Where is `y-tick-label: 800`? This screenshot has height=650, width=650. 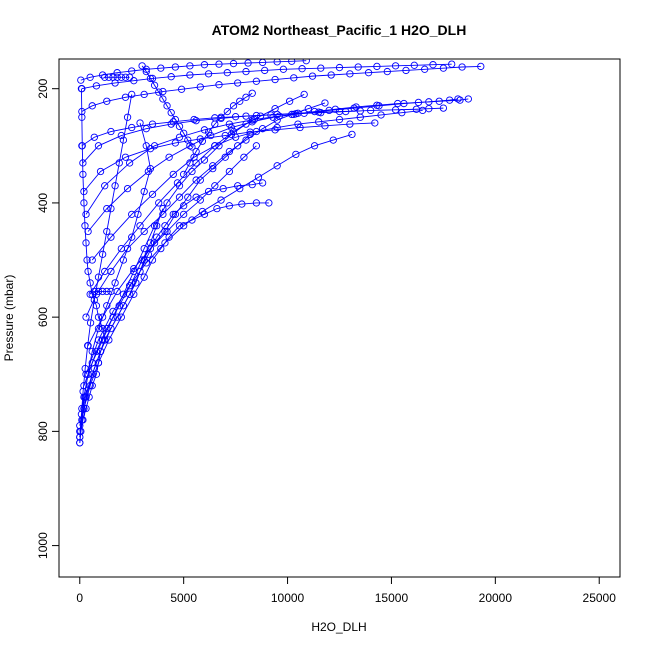 y-tick-label: 800 is located at coordinates (43, 431).